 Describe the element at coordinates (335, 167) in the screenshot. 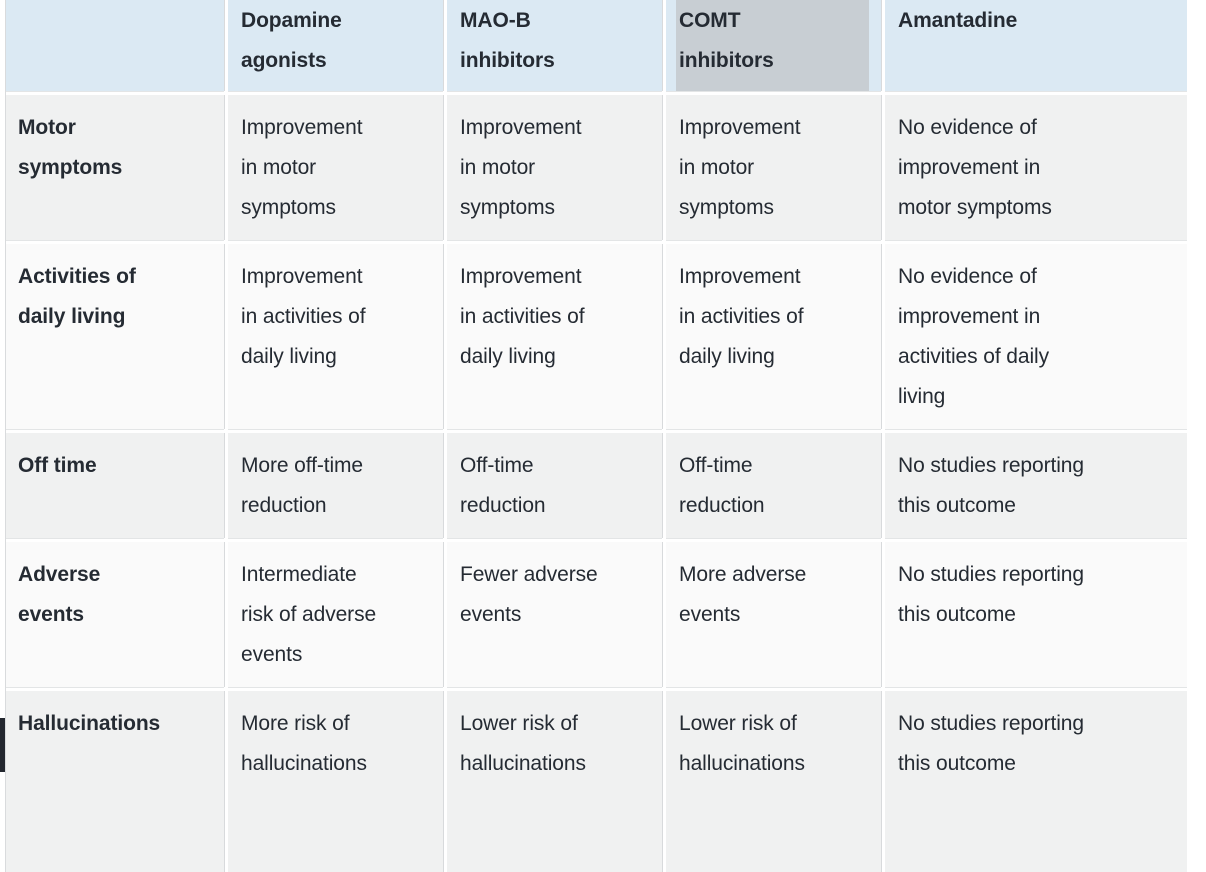

I see `cell-motor-symptoms-dopamine-agonists: Improvement in motor symptoms` at that location.